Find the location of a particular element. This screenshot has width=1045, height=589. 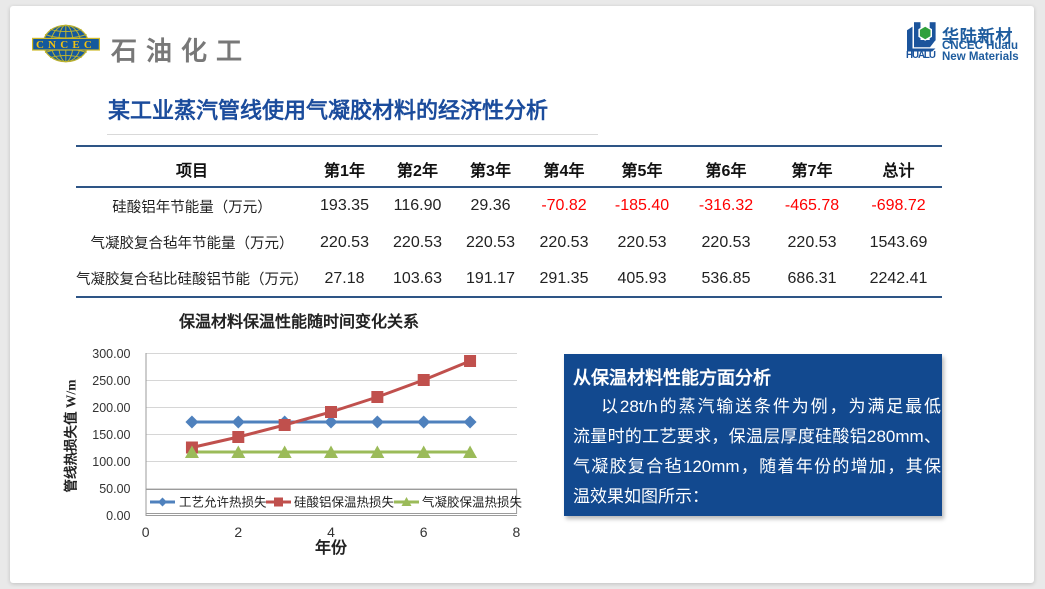

svg-text: 100.00 is located at coordinates (111, 462).